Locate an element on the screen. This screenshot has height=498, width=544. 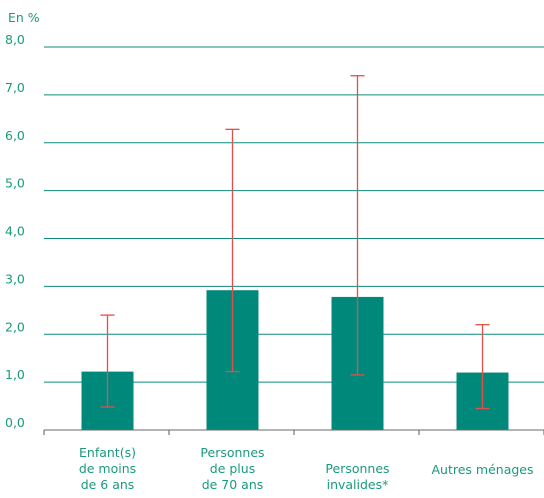
x-tick-label: Autres ménages is located at coordinates (482, 469).